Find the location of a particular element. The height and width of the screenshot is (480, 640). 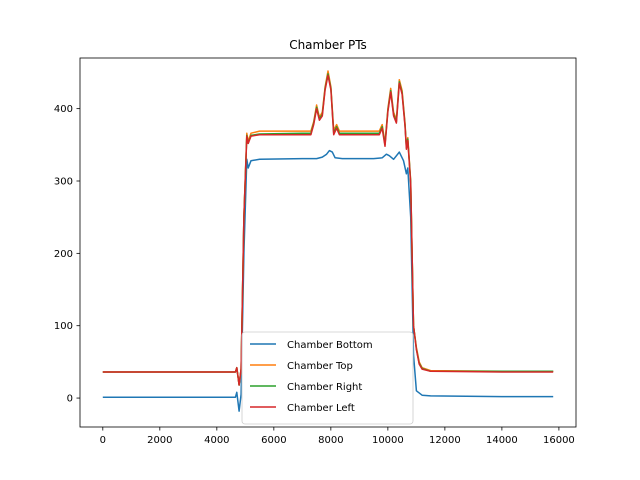

y-axis: 0 100 200 300 400 is located at coordinates (67, 254).